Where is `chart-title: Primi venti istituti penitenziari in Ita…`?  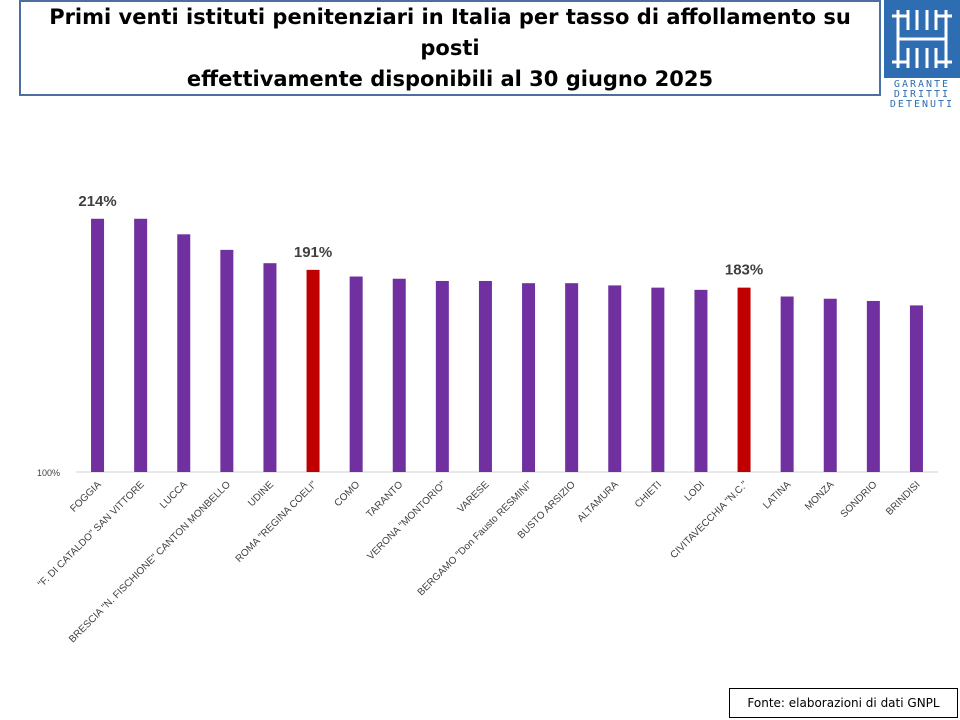
chart-title: Primi venti istituti penitenziari in Ita… is located at coordinates (450, 47).